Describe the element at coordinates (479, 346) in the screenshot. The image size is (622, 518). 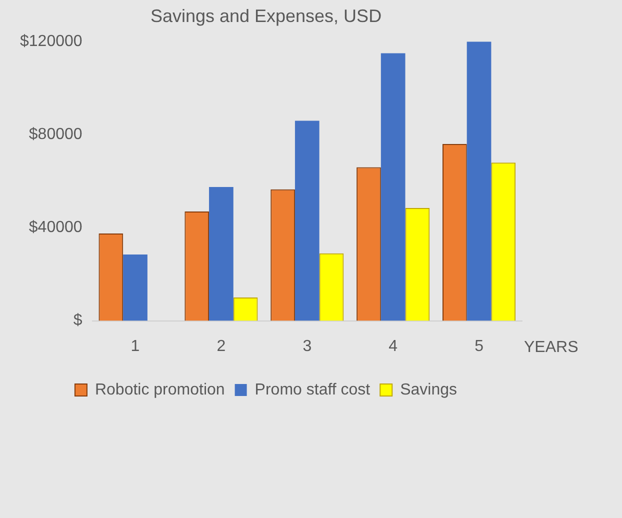
I see `x-tick-label: 5` at that location.